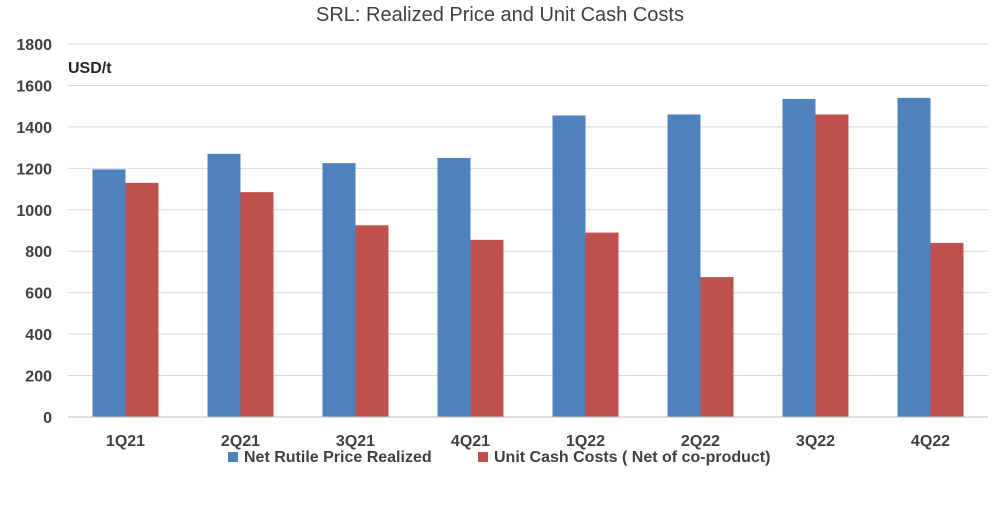  I want to click on y-axis-unit-label: USD/t, so click(90, 68).